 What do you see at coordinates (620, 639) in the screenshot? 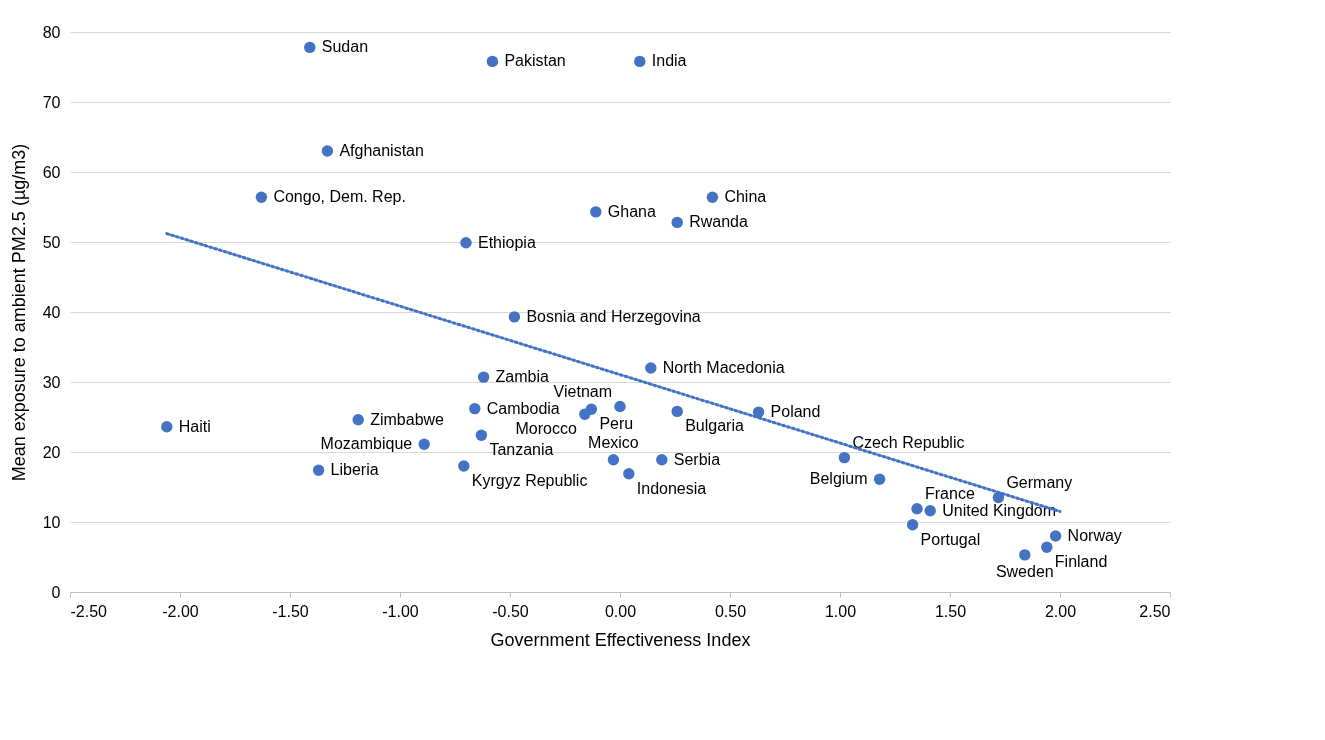
I see `x-axis-title: Government Effectiveness Index` at bounding box center [620, 639].